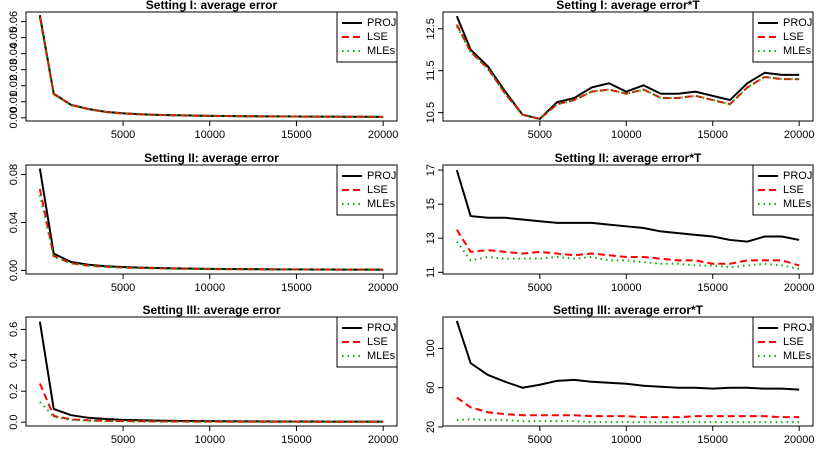 The image size is (830, 461). What do you see at coordinates (431, 427) in the screenshot?
I see `y-tick-label: 20` at bounding box center [431, 427].